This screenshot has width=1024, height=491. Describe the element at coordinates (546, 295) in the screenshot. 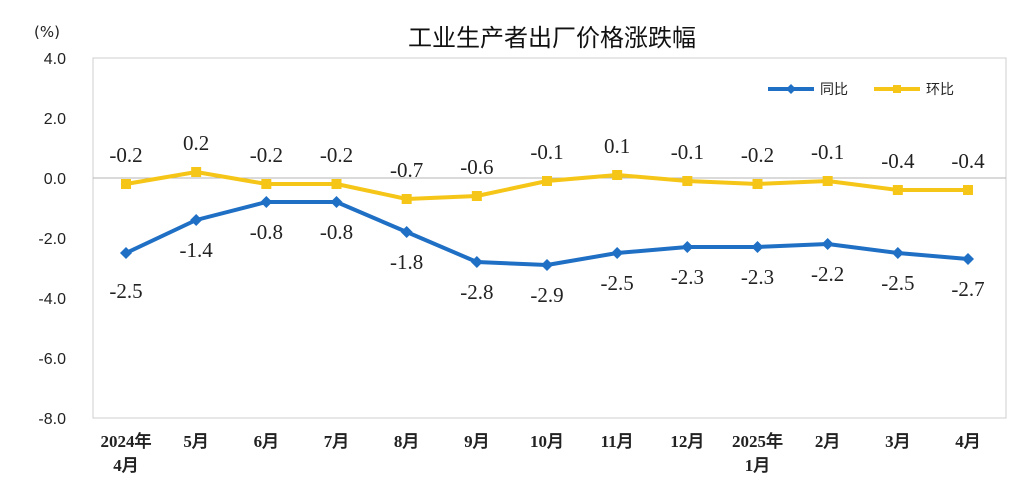

I see `data-label: -2.9` at that location.